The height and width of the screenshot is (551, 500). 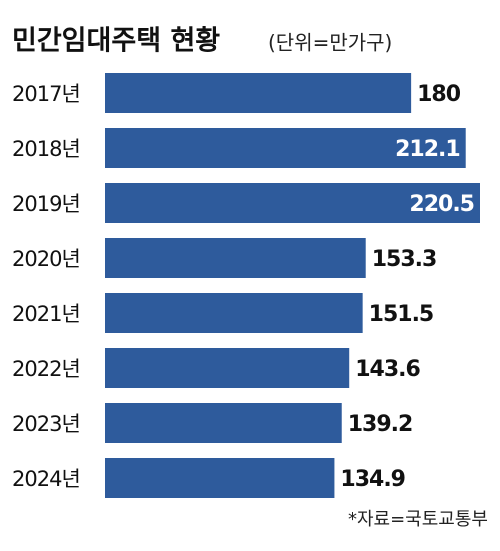 What do you see at coordinates (439, 94) in the screenshot?
I see `value-label: 180` at bounding box center [439, 94].